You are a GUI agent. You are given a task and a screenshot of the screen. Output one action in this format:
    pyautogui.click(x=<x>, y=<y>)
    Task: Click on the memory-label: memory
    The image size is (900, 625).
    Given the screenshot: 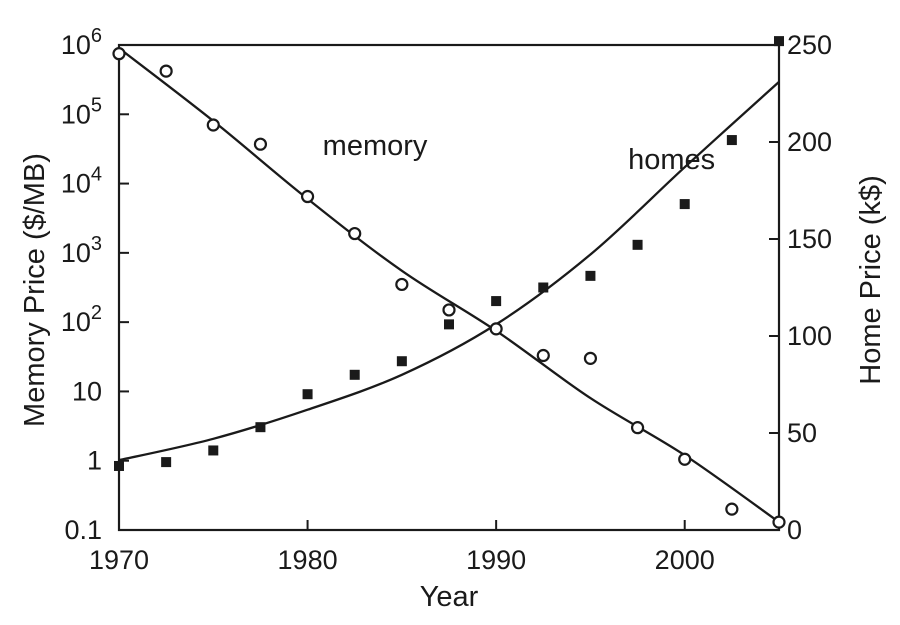 What is the action you would take?
    pyautogui.click(x=375, y=146)
    